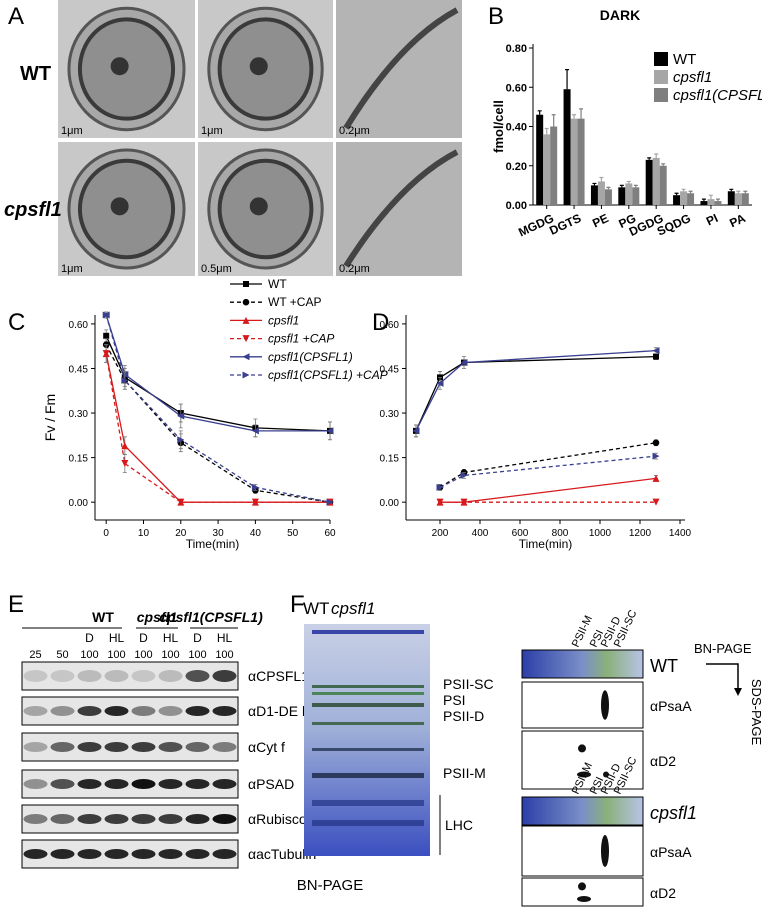 The height and width of the screenshot is (909, 762). Describe the element at coordinates (722, 676) in the screenshot. I see `arrow` at that location.